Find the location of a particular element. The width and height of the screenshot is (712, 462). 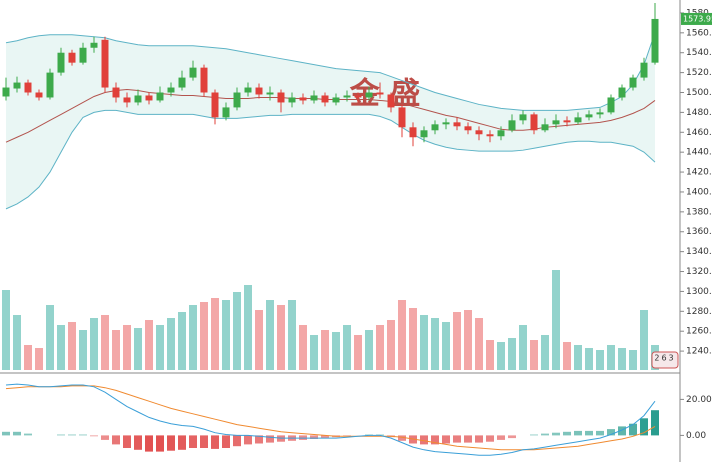

y-tick-label: 1540.00 is located at coordinates (699, 53).